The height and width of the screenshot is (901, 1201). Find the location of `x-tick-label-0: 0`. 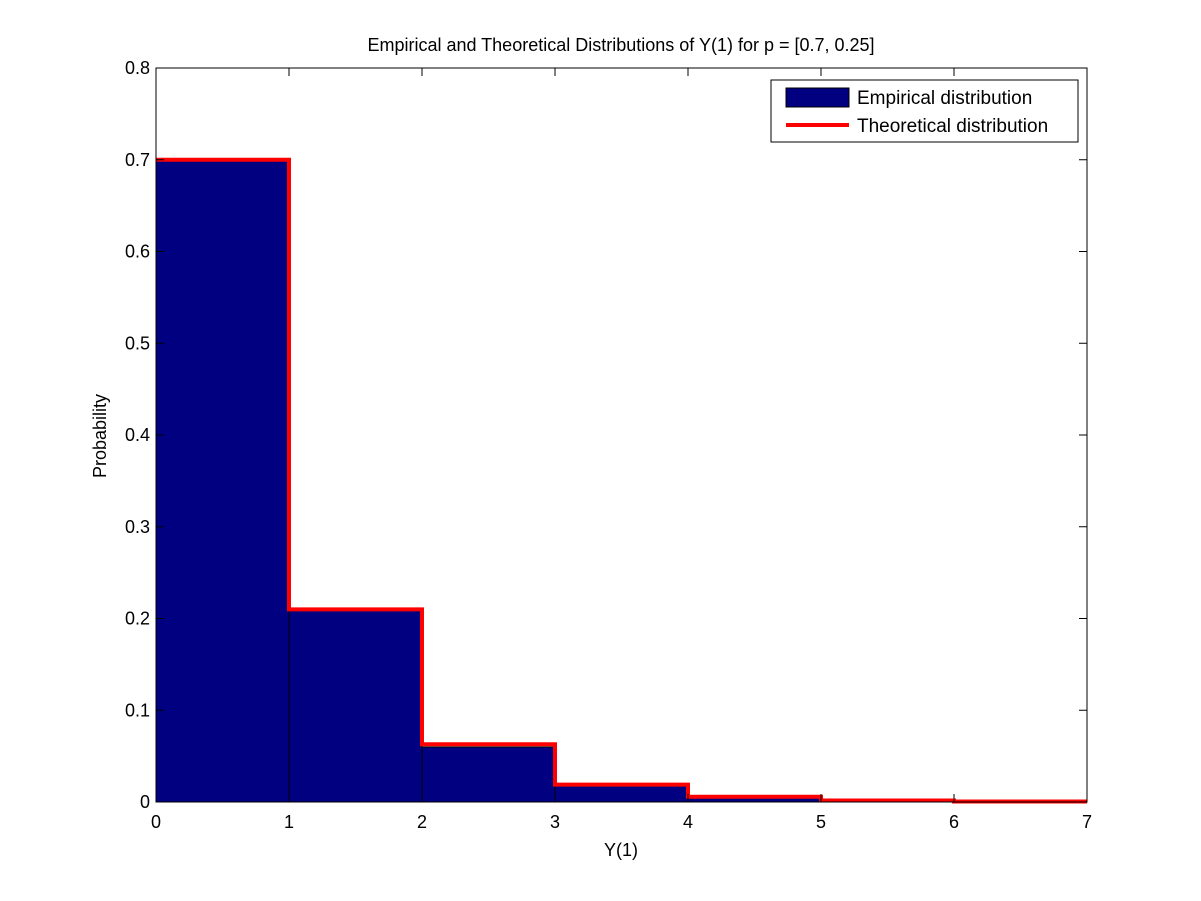

x-tick-label-0: 0 is located at coordinates (156, 822).